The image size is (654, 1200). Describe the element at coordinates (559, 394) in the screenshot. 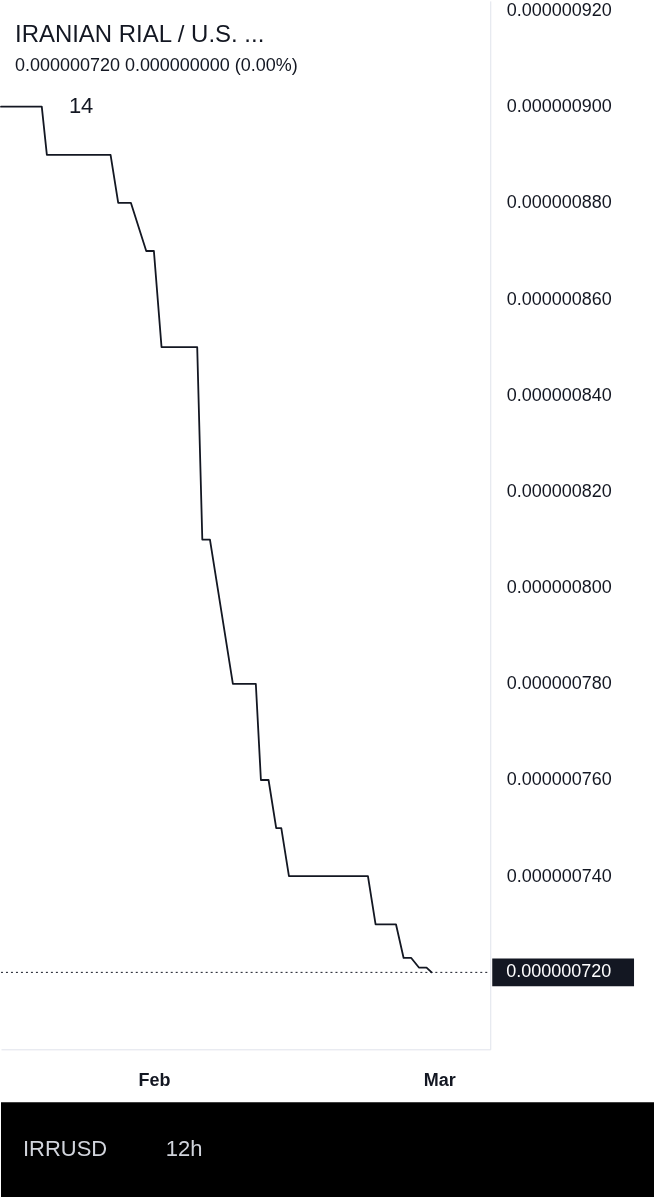

I see `y-tick-label: 0.000000840` at that location.